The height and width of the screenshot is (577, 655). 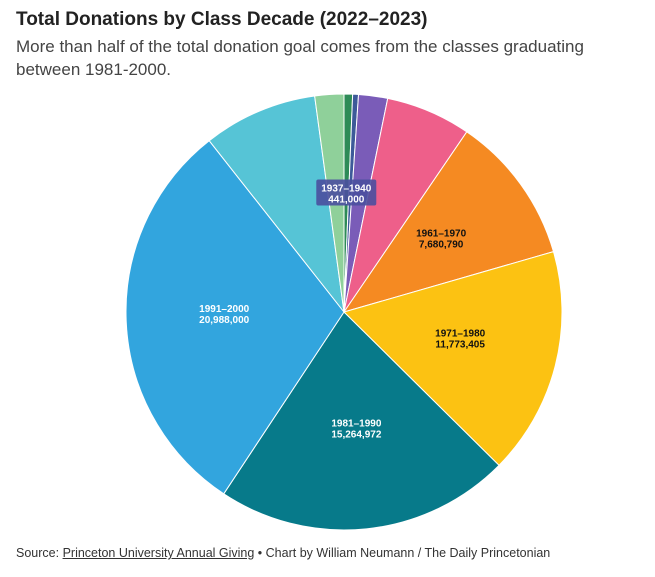 What do you see at coordinates (39, 553) in the screenshot?
I see `source-prefix: Source:` at bounding box center [39, 553].